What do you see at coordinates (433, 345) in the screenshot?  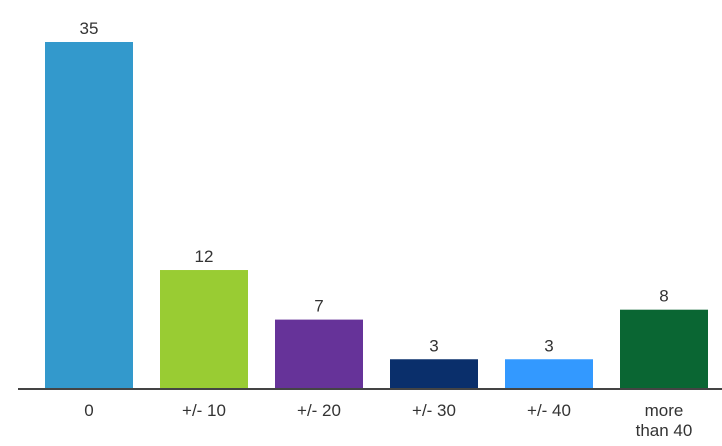 I see `value-label-3: 3` at bounding box center [433, 345].